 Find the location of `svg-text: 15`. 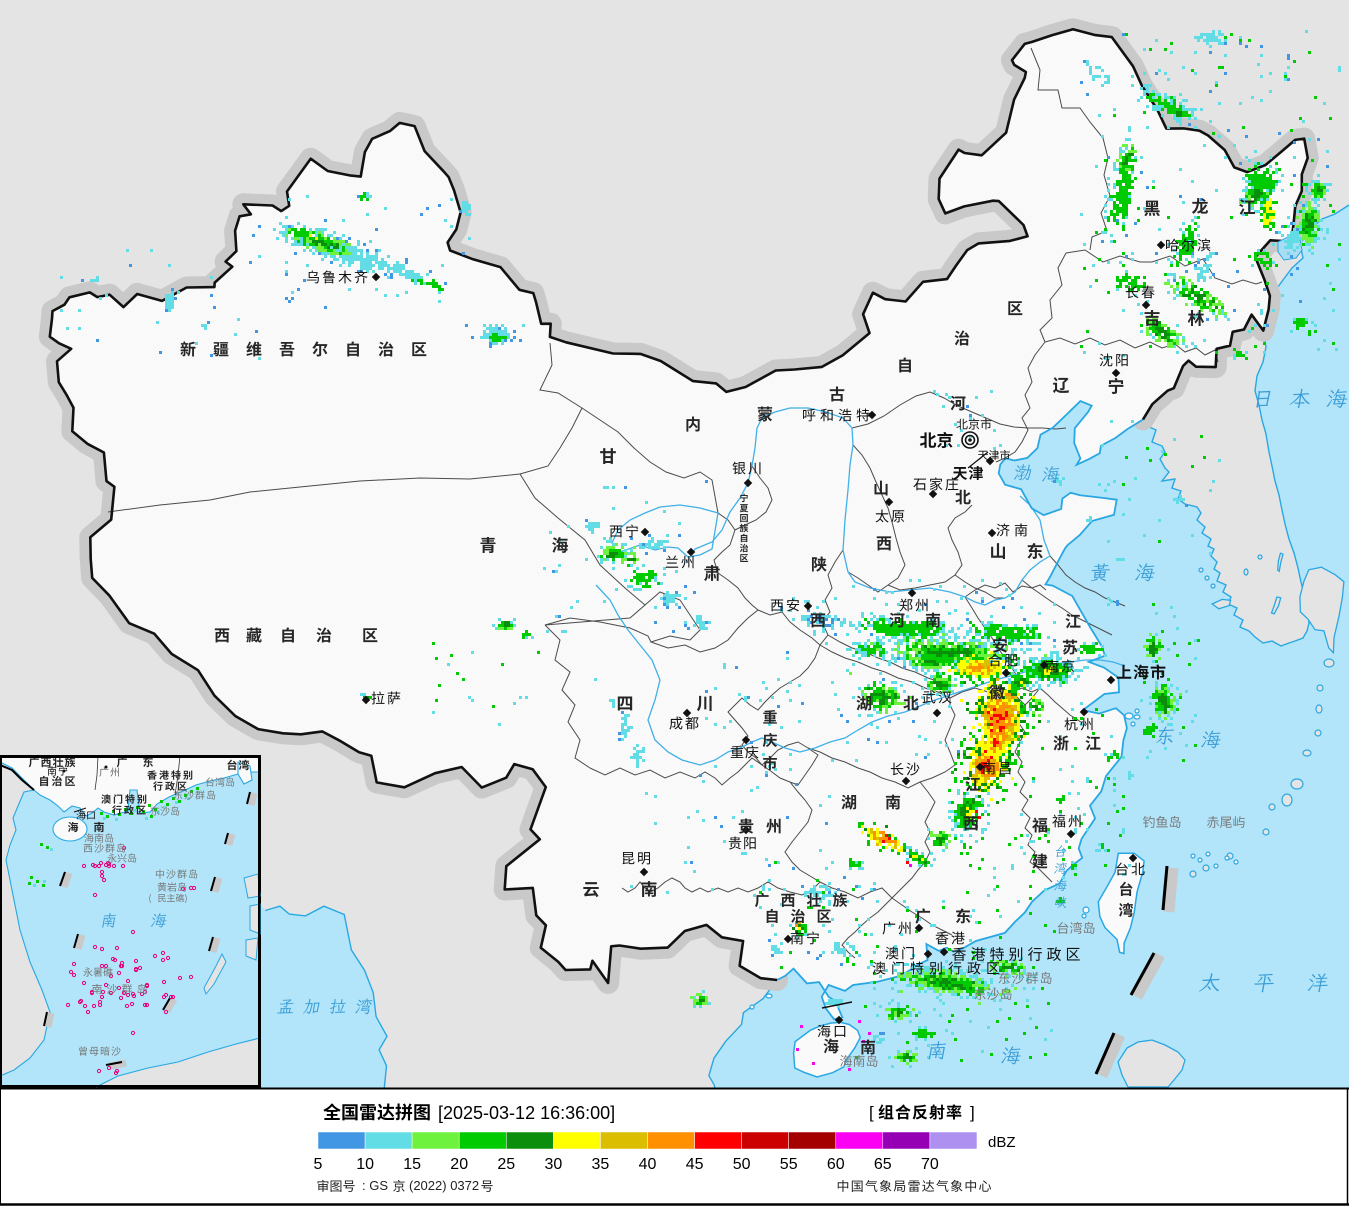

svg-text: 15 is located at coordinates (412, 1164).